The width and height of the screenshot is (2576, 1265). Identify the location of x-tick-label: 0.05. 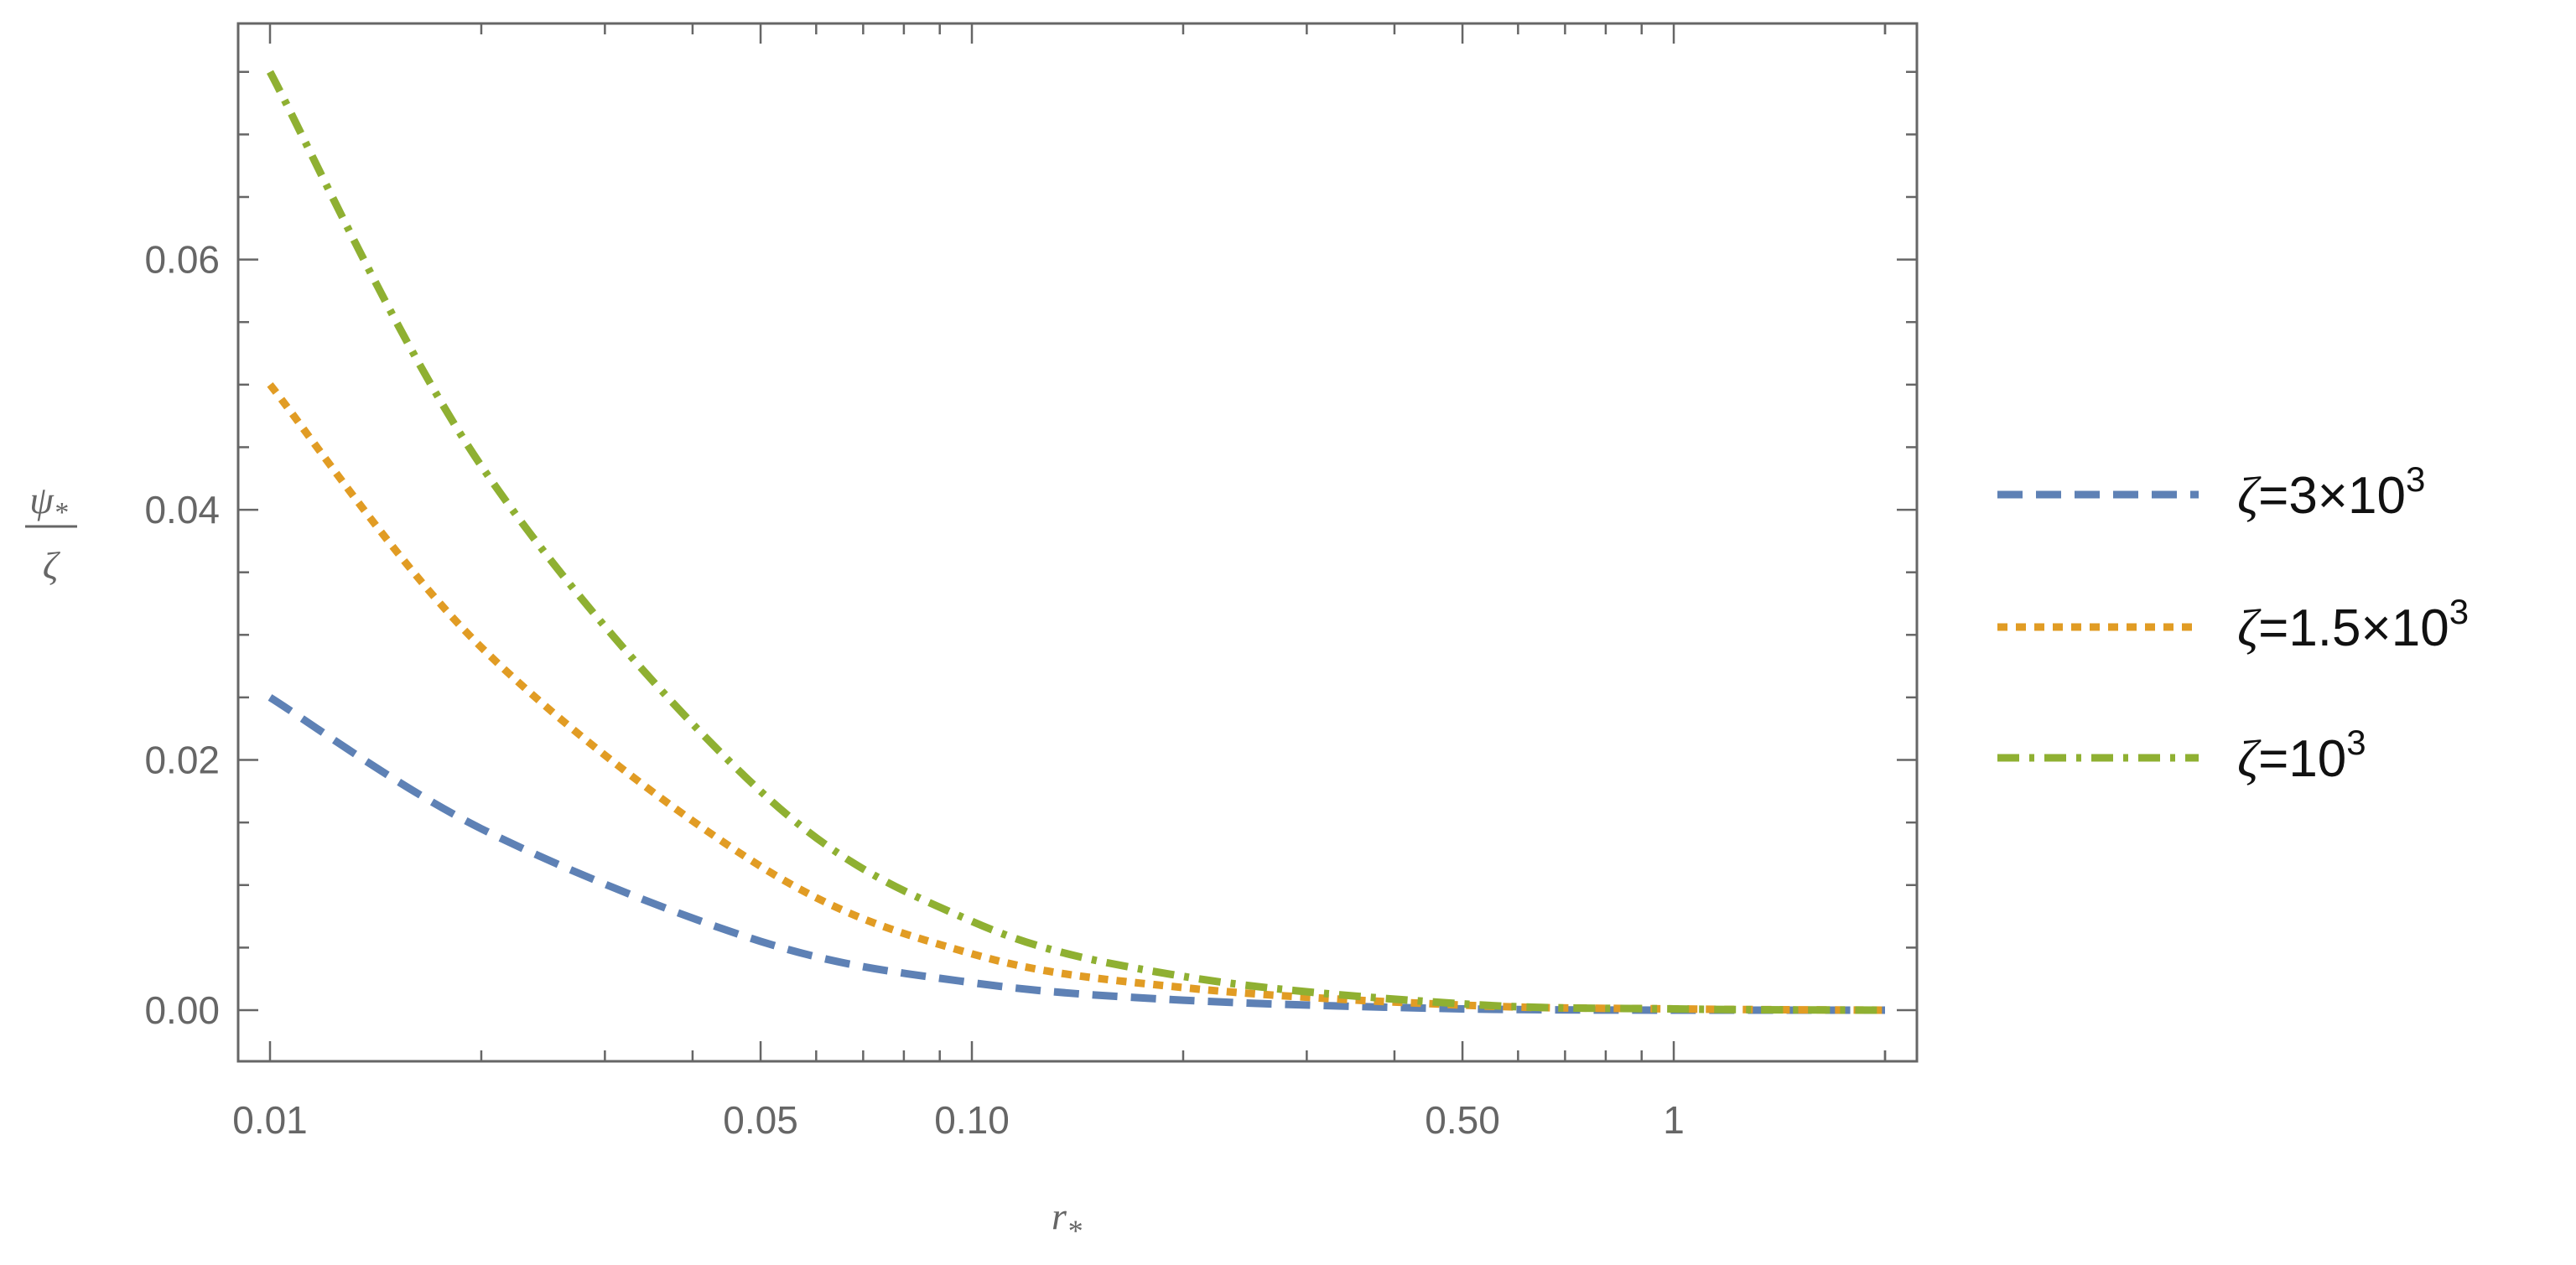
(760, 1120).